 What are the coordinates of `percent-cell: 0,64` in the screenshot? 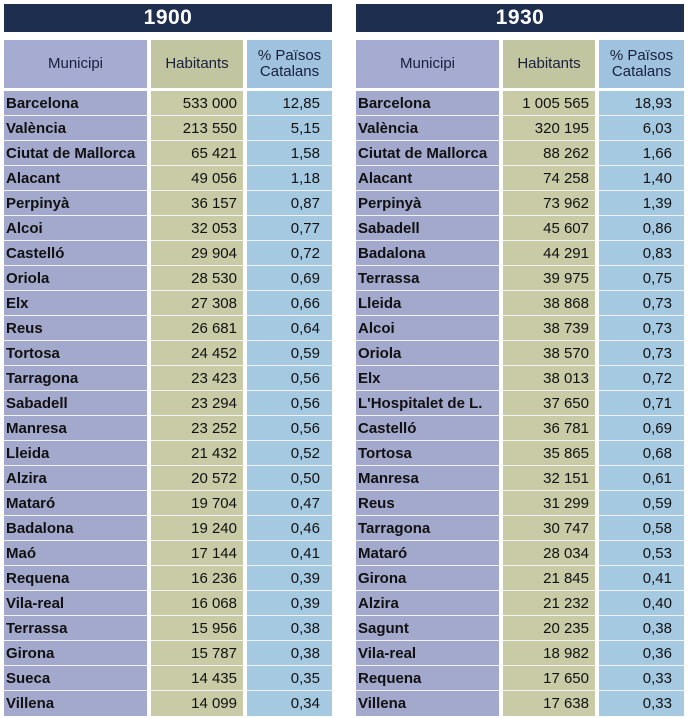 It's located at (289, 328).